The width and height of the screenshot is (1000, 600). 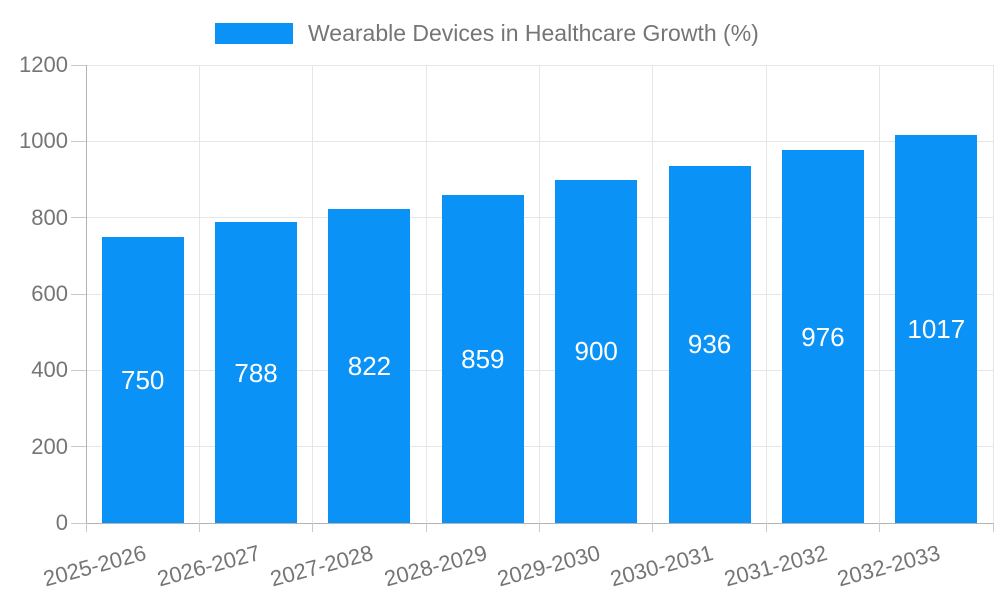 What do you see at coordinates (548, 566) in the screenshot?
I see `x-tick-label: 2029-2030` at bounding box center [548, 566].